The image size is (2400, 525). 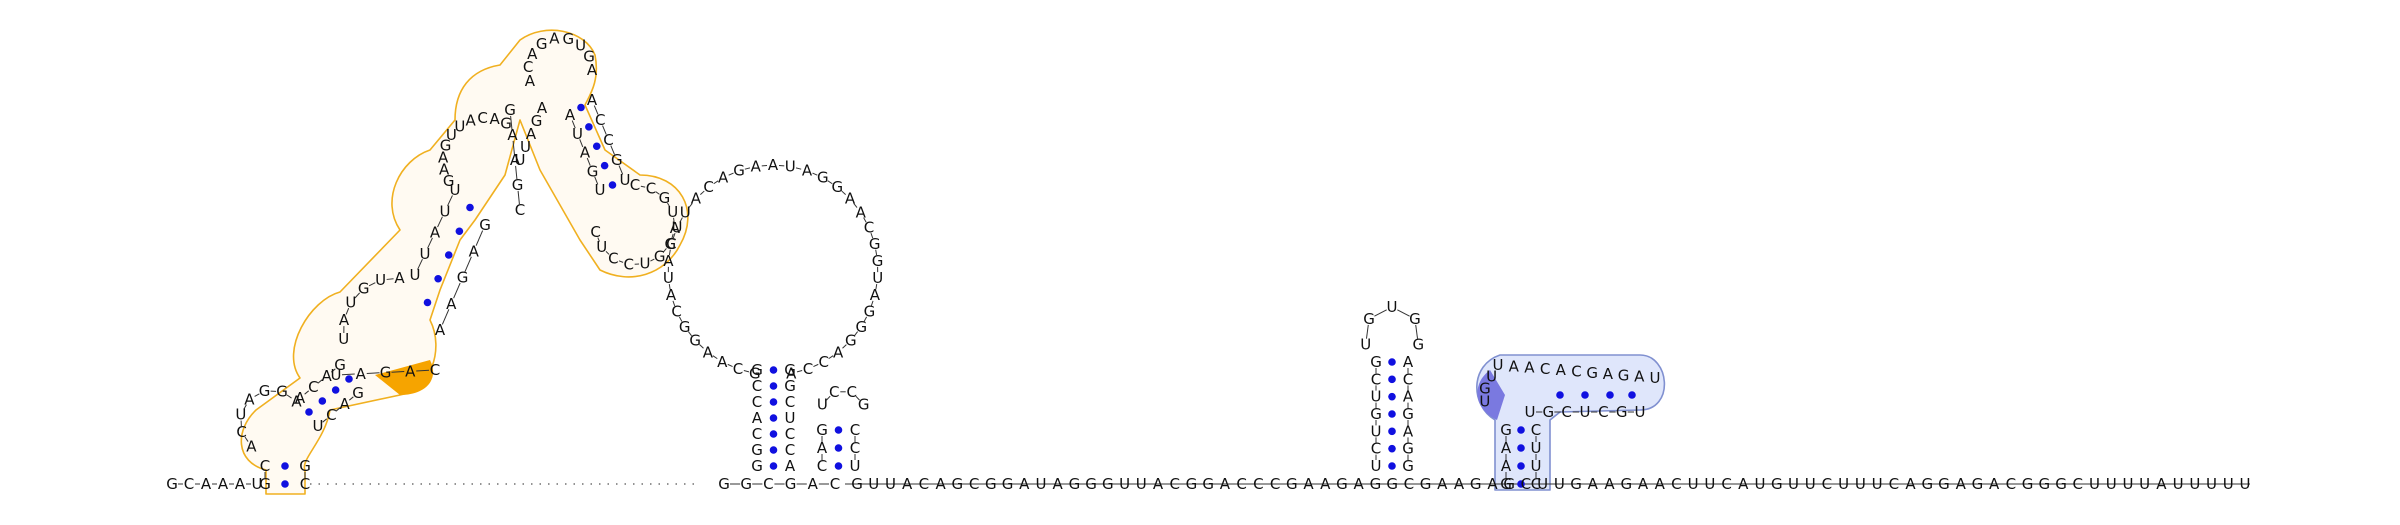 I want to click on nucleotide-190: C, so click(x=757, y=402).